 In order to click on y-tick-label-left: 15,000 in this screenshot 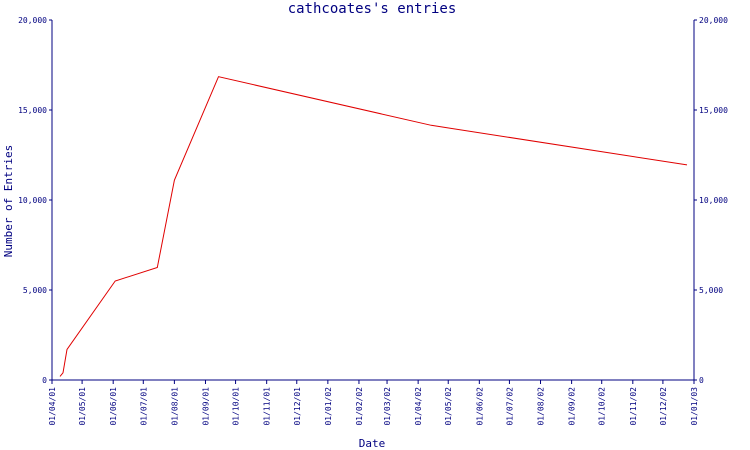, I will do `click(32, 110)`.